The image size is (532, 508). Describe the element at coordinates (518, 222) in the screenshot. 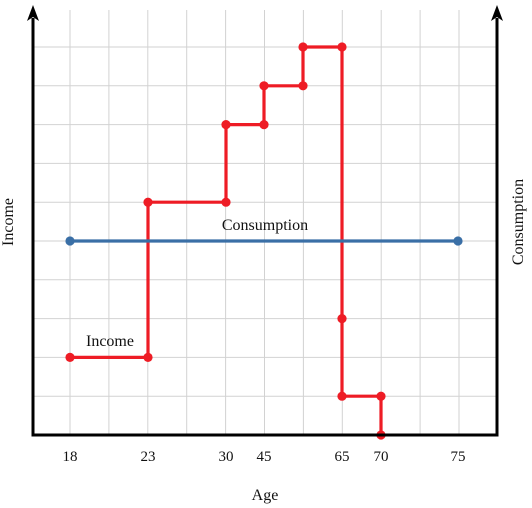

I see `y-axis-title-right: Consumption` at that location.